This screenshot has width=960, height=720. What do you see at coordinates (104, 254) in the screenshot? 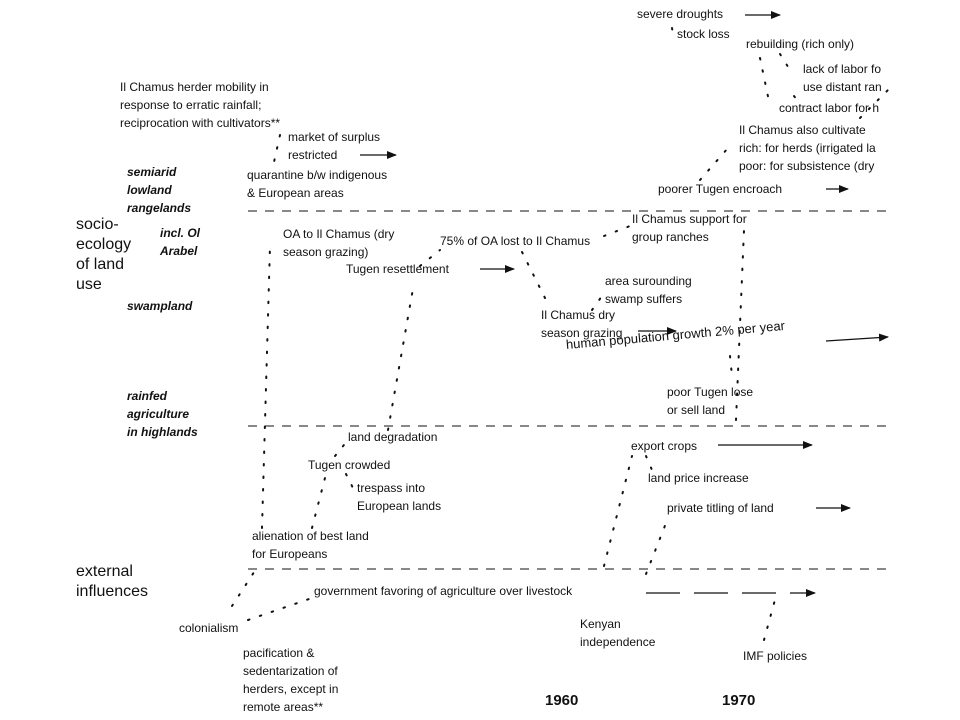
I see `row-label-socio-ecology: socio-ecology of land use` at bounding box center [104, 254].